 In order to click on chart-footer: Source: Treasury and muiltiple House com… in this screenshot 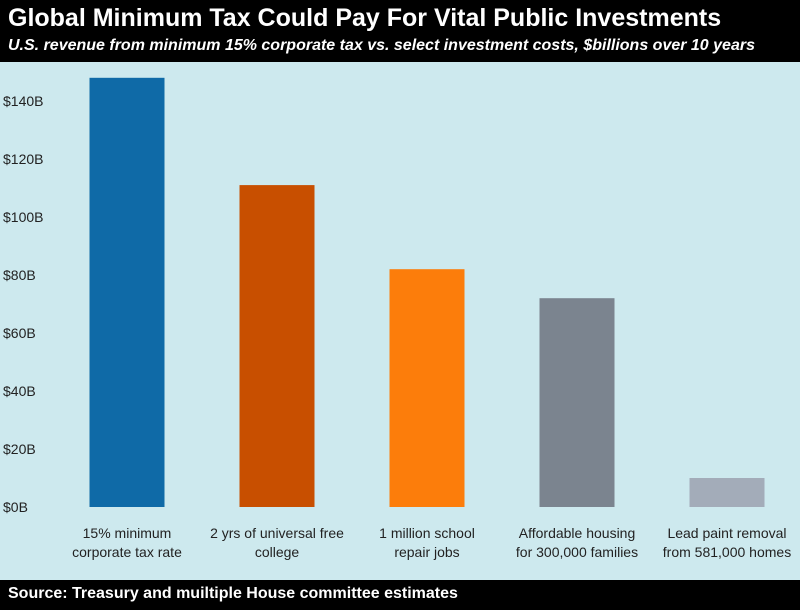, I will do `click(400, 595)`.